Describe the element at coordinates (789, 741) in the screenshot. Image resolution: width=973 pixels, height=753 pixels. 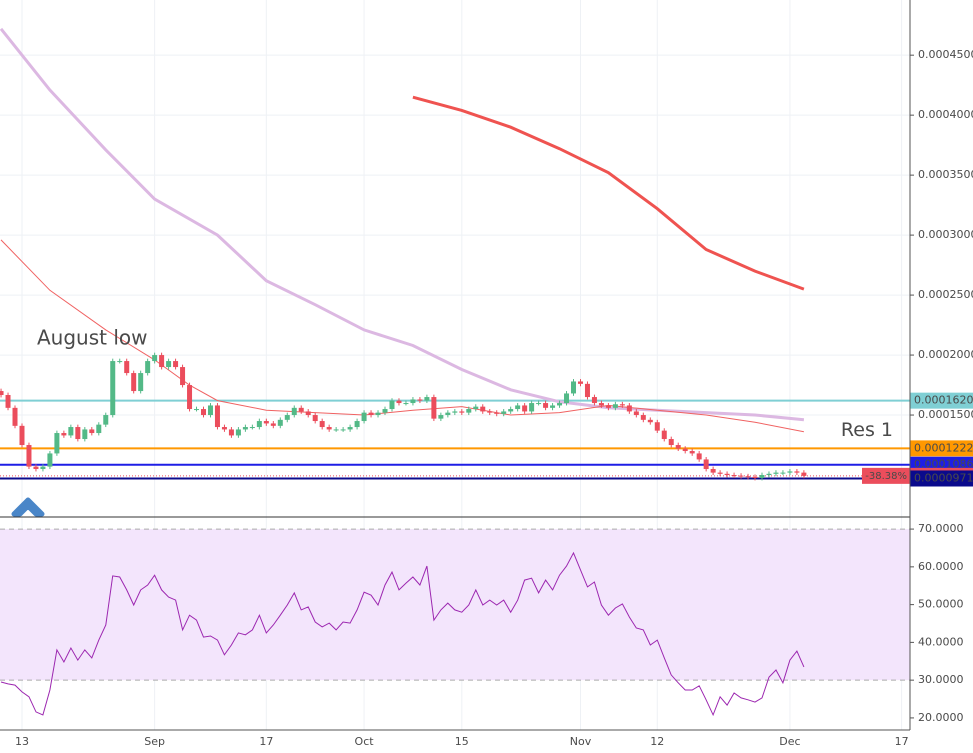
I see `x-tick-label: Dec` at that location.